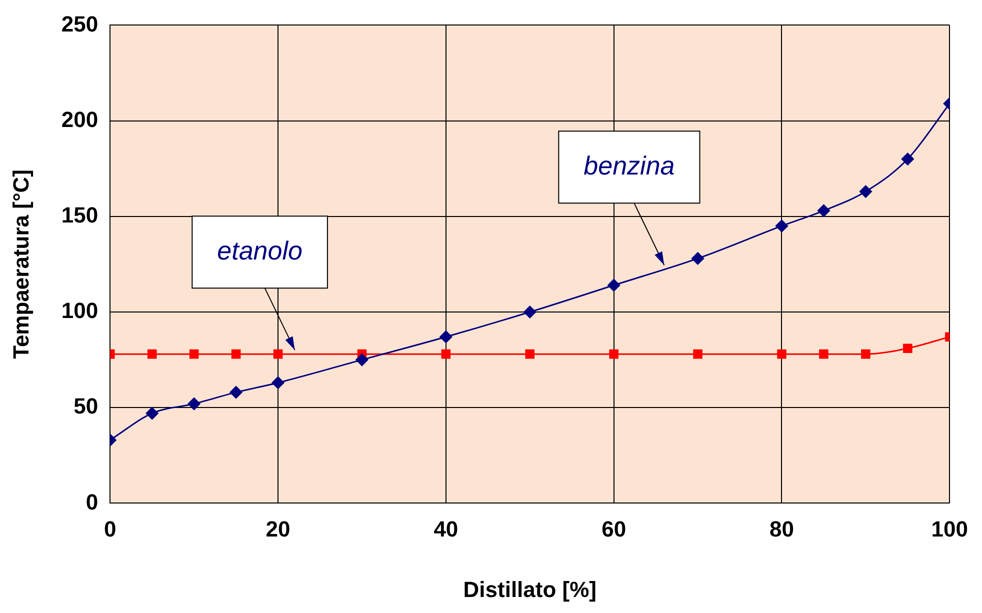 The image size is (982, 613). What do you see at coordinates (92, 501) in the screenshot?
I see `y-tick-label: 0` at bounding box center [92, 501].